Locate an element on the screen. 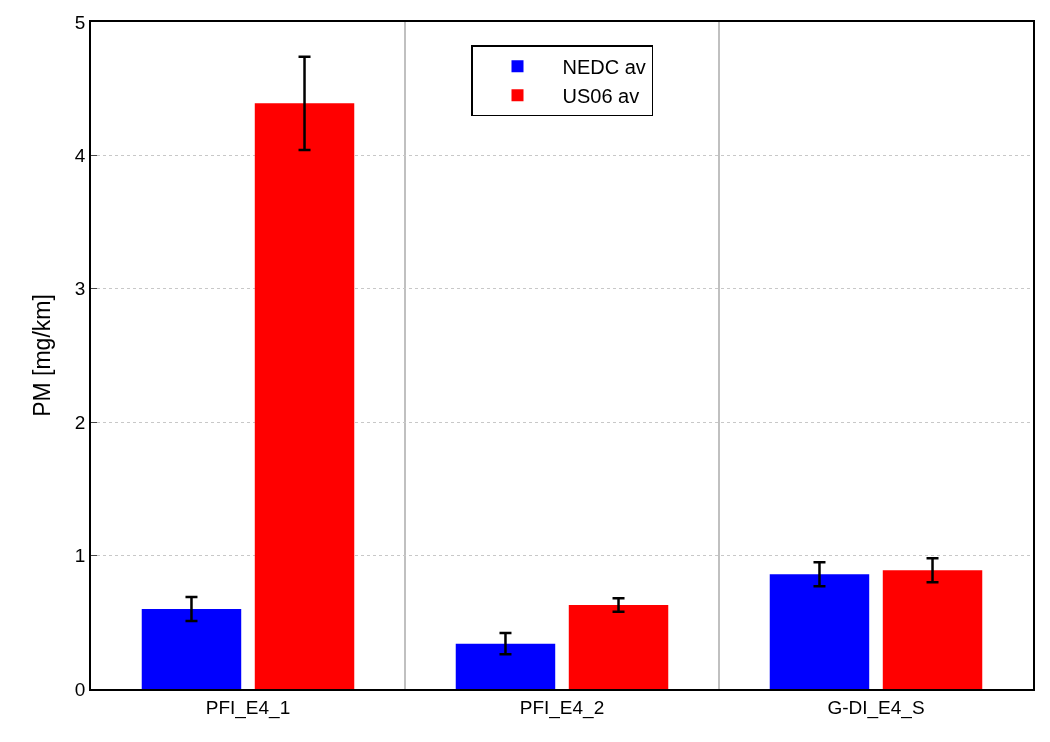 The width and height of the screenshot is (1050, 742). y-tick-label: 5 is located at coordinates (80, 22).